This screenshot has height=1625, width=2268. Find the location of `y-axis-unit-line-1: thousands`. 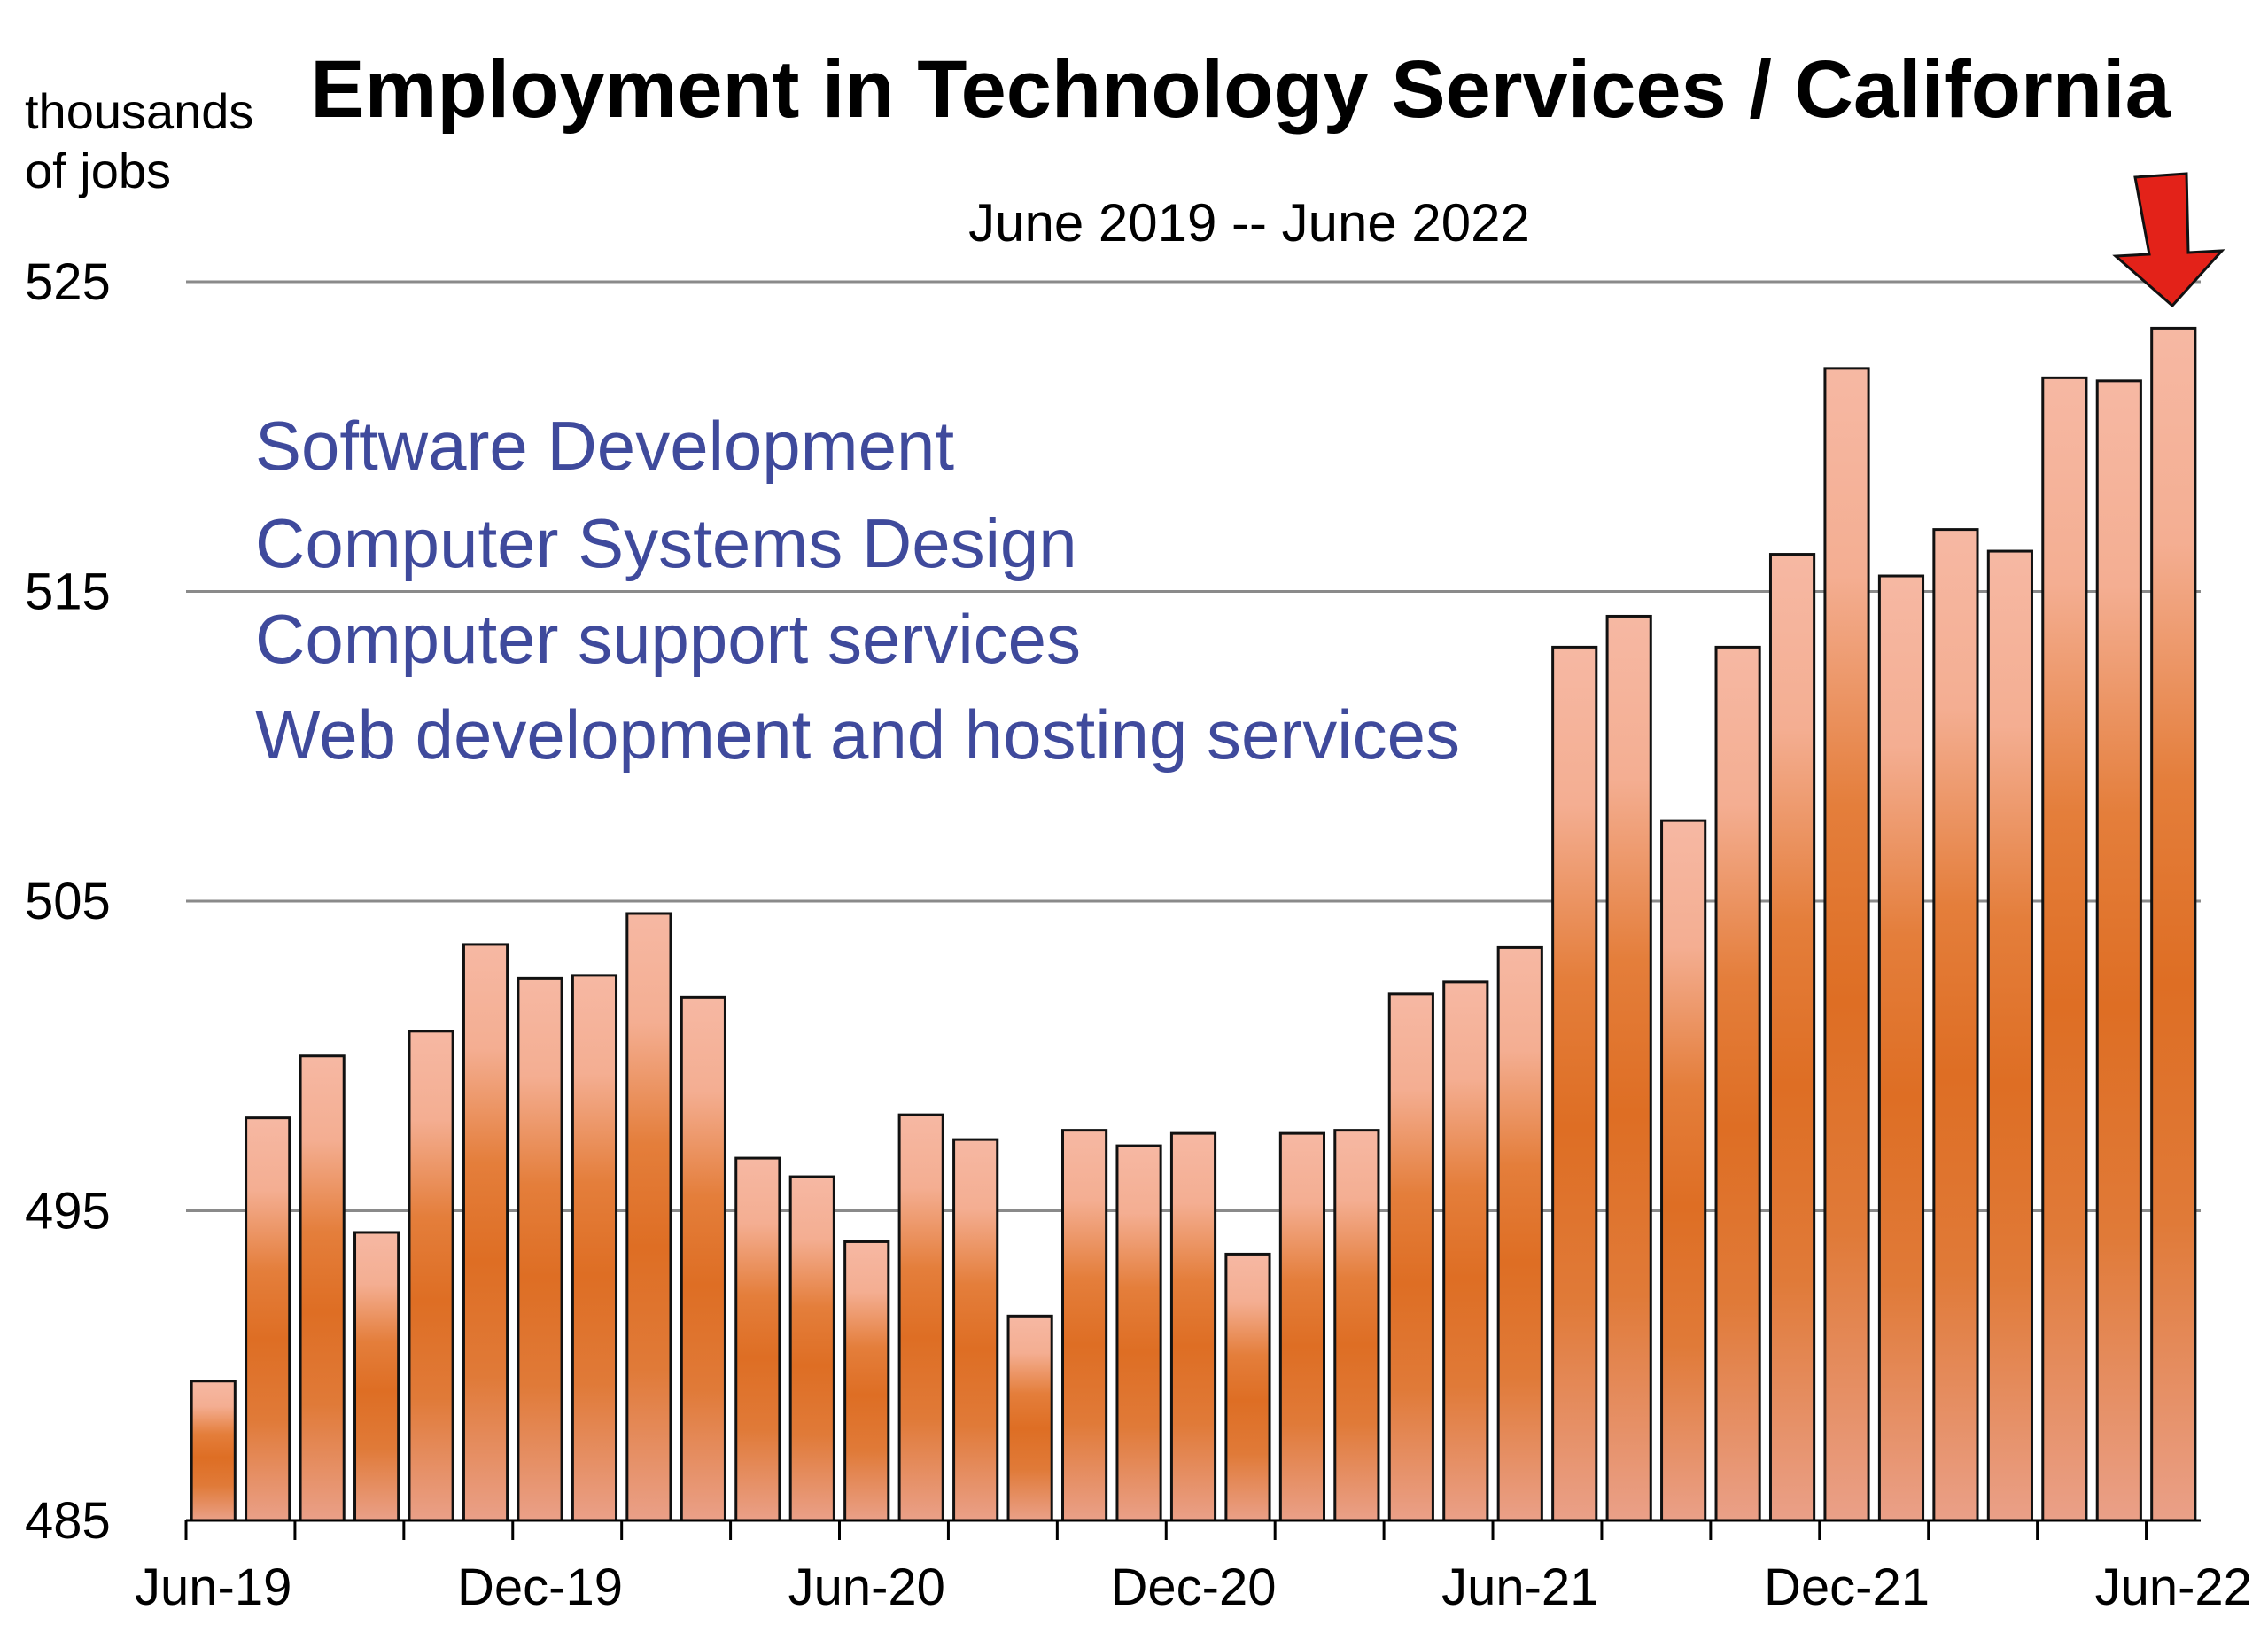

y-axis-unit-line-1: thousands is located at coordinates (139, 111).